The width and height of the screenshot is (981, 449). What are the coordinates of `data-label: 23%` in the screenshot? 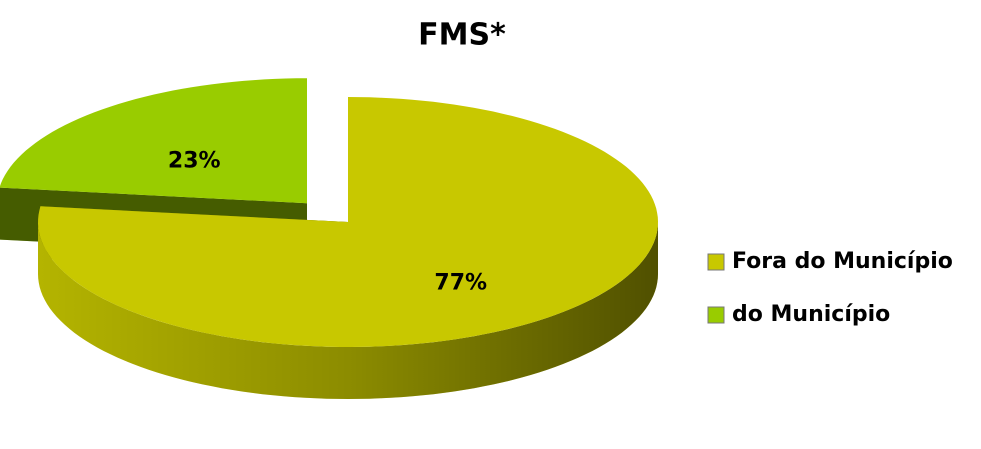 It's located at (194, 161).